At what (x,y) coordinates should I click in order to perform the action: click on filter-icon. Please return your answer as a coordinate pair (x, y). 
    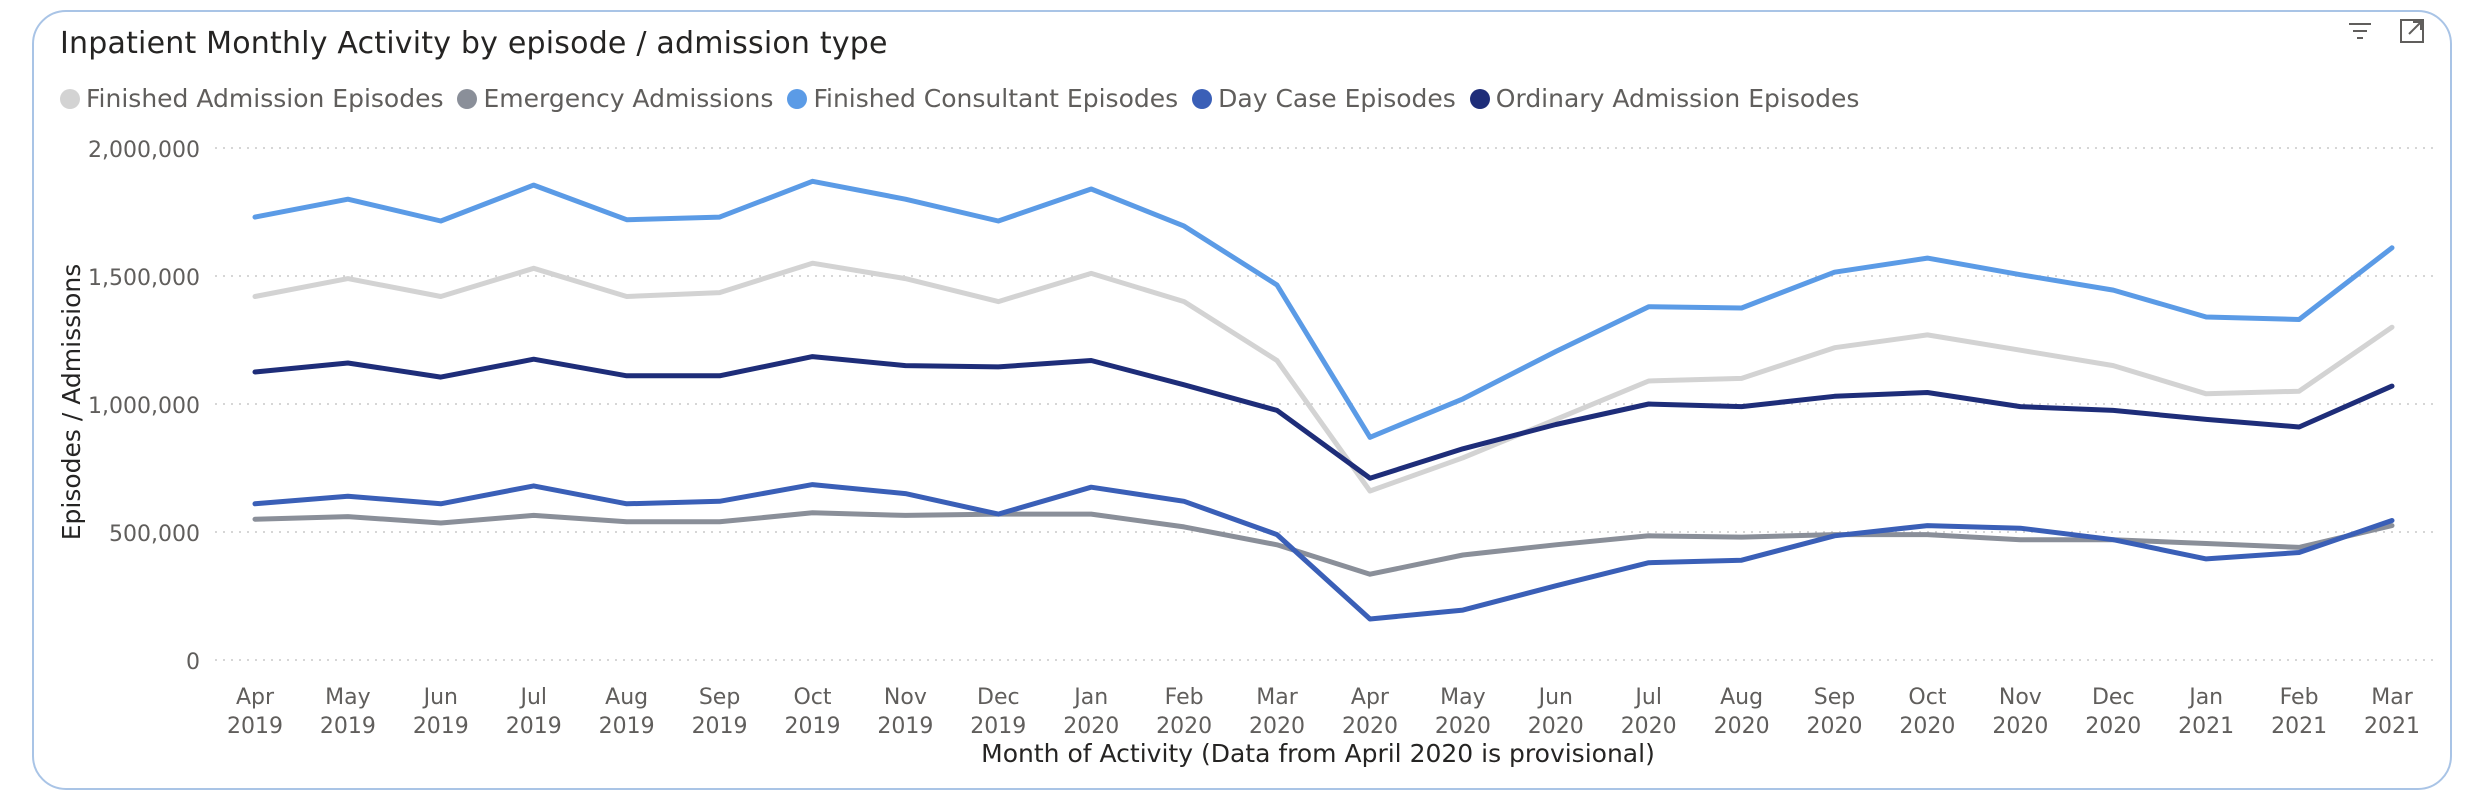
    Looking at the image, I should click on (2360, 31).